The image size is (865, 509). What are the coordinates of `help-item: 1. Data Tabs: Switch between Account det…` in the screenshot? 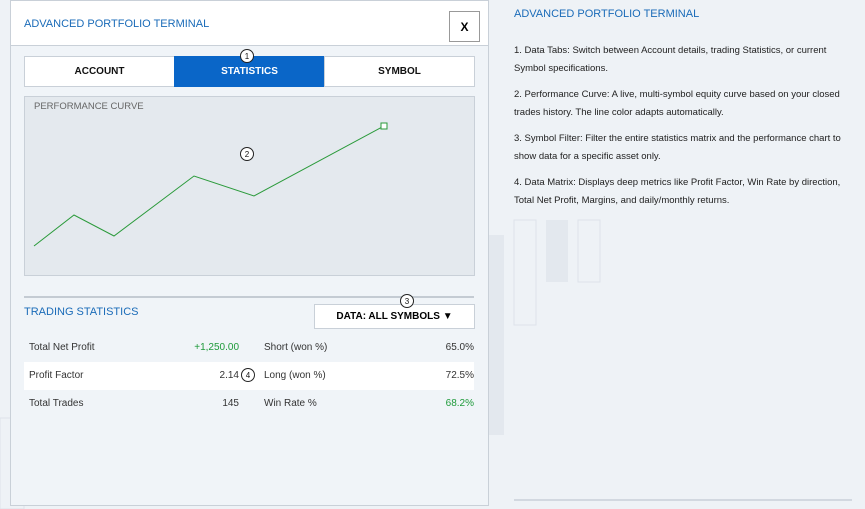 It's located at (670, 59).